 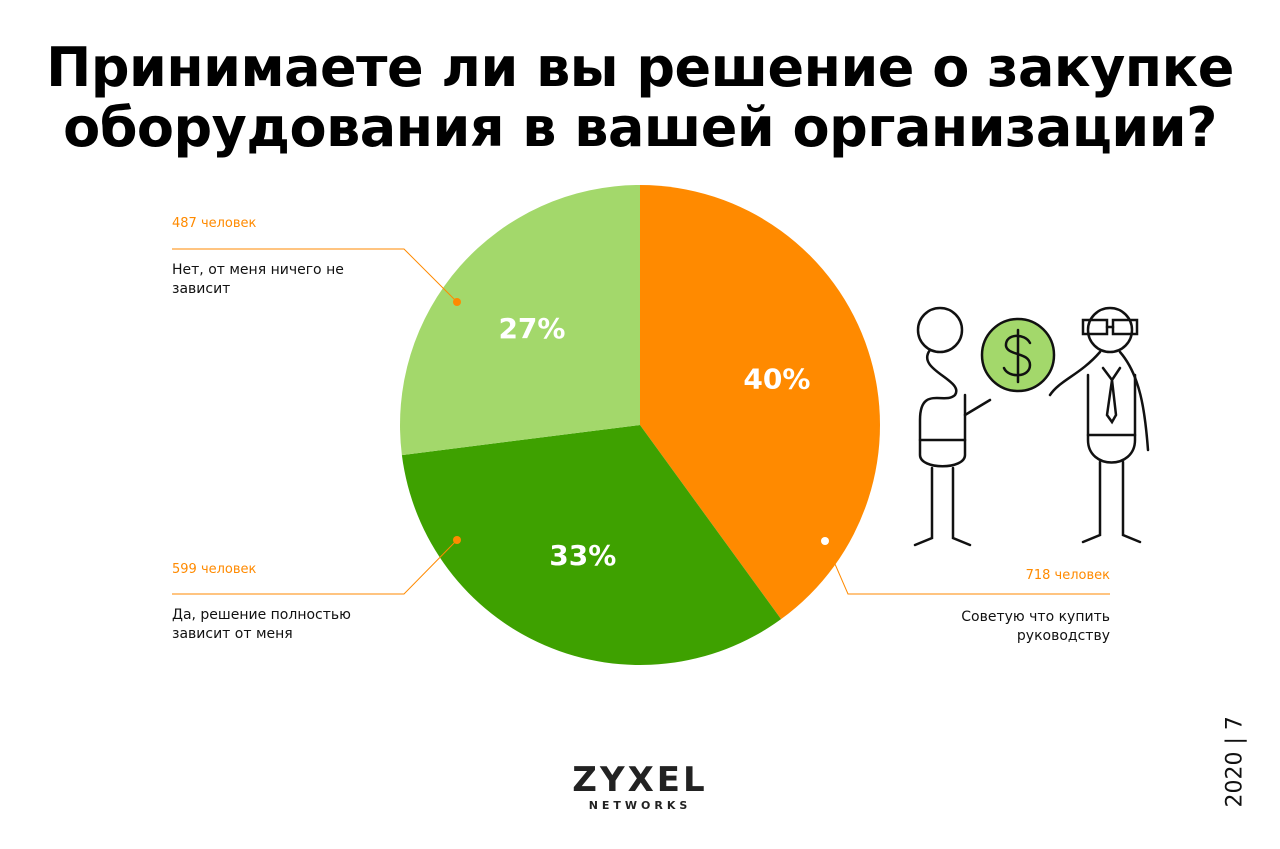 I want to click on value-label: 27%, so click(x=531, y=328).